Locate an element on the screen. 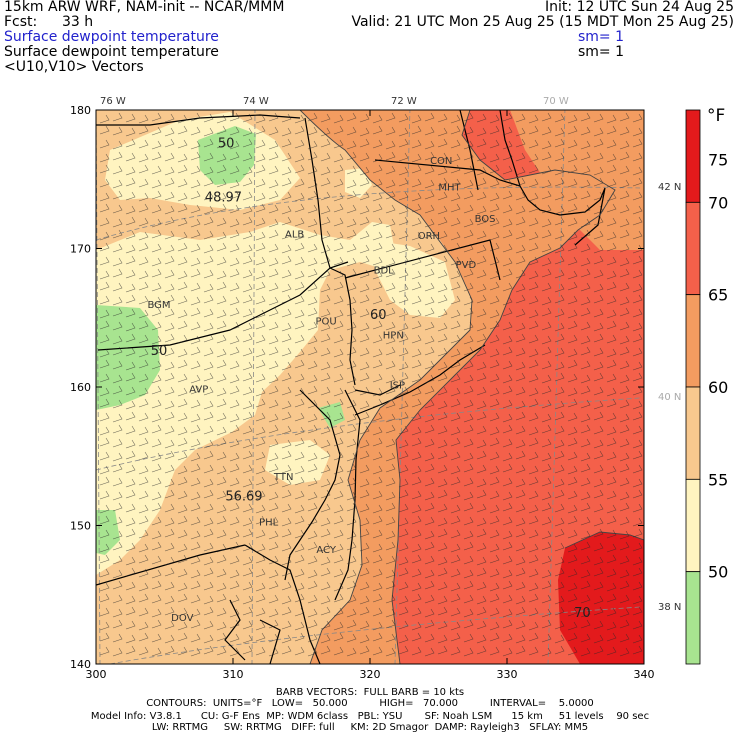 The image size is (740, 740). lon-label-70w: 70 W is located at coordinates (556, 101).